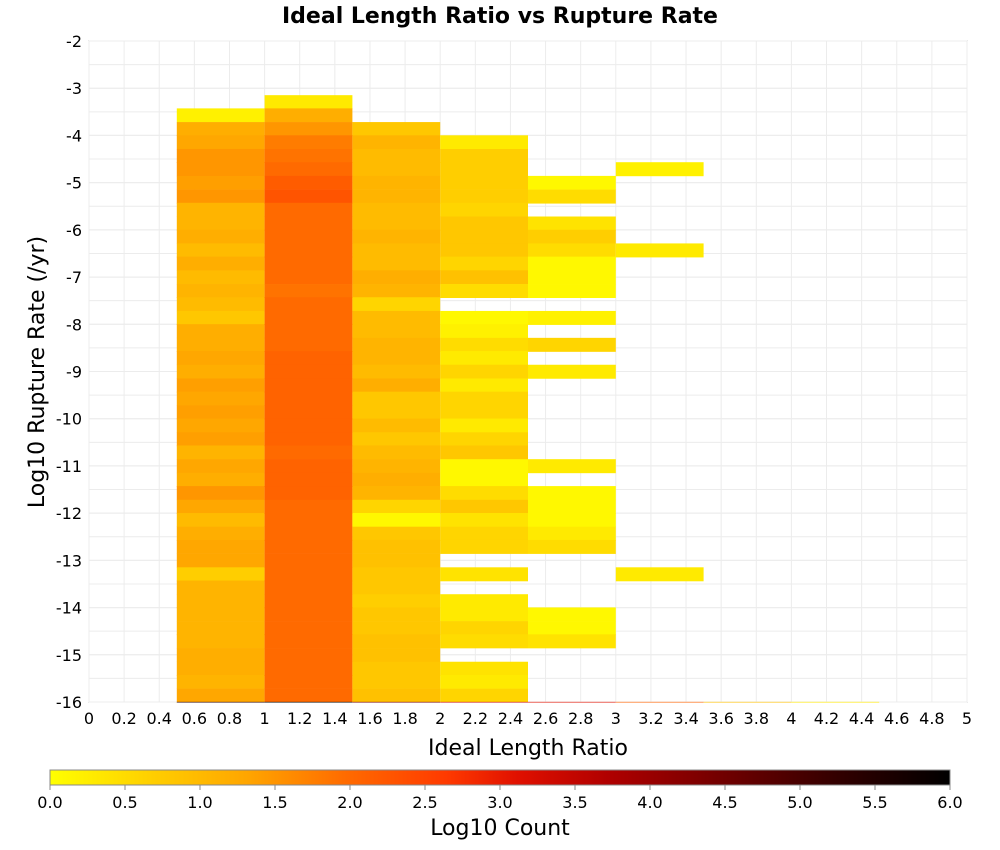 This screenshot has height=850, width=1000. I want to click on y-tick-label: -12, so click(69, 513).